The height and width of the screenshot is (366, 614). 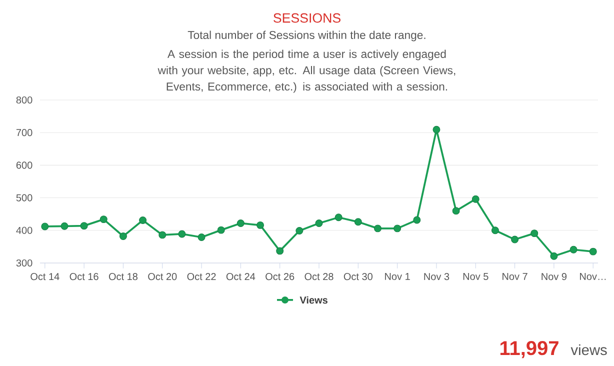 I want to click on x-tick-label: Nov 1, so click(x=397, y=276).